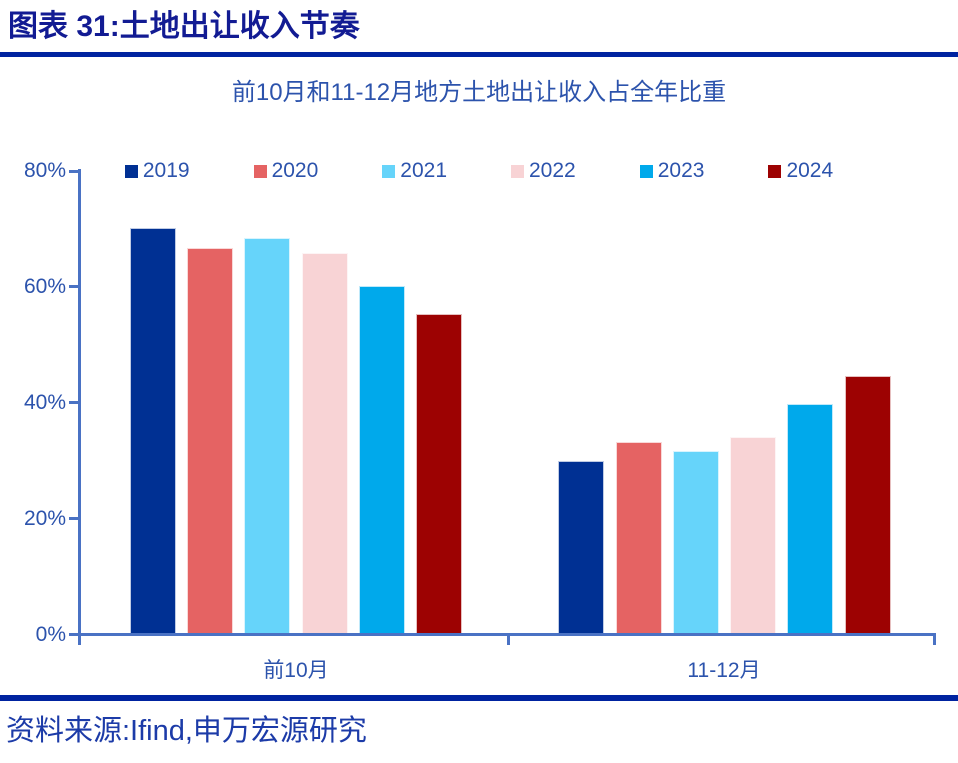 Image resolution: width=958 pixels, height=763 pixels. Describe the element at coordinates (479, 54) in the screenshot. I see `caption-divider` at that location.